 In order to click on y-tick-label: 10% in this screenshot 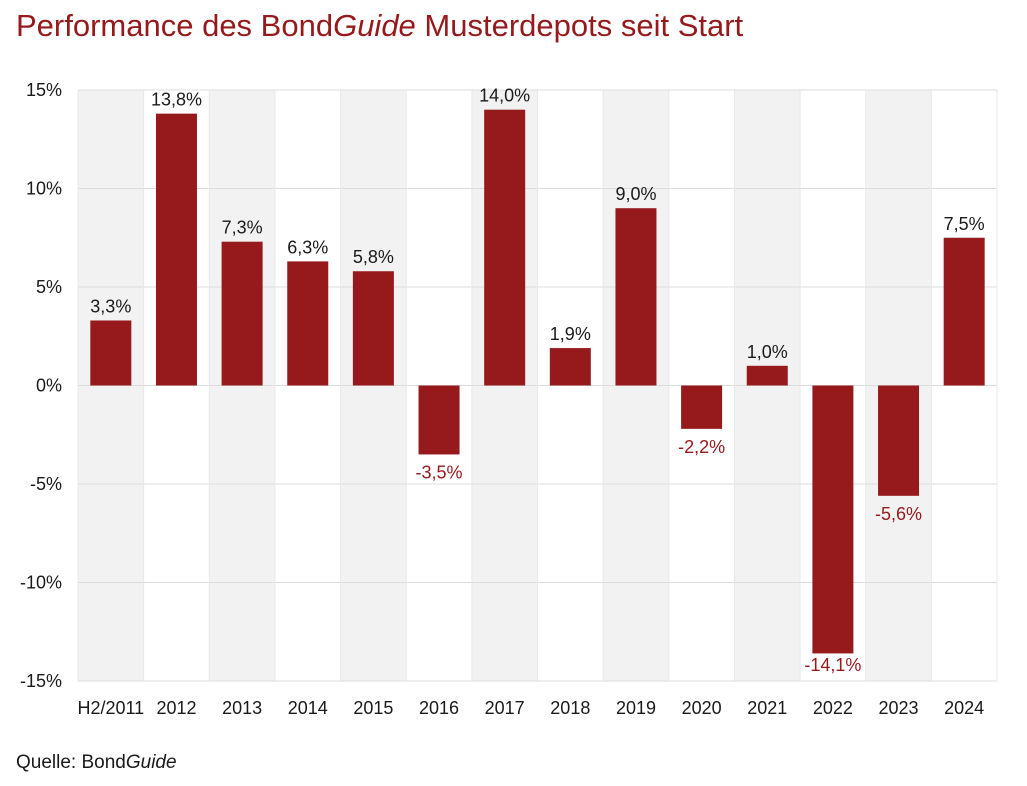, I will do `click(44, 189)`.